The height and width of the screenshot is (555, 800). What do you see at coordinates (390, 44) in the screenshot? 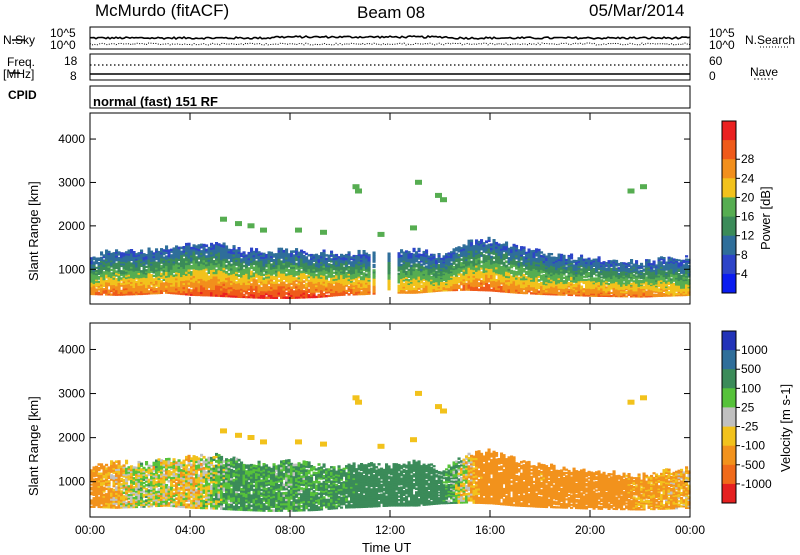
I see `nsearch-line` at bounding box center [390, 44].